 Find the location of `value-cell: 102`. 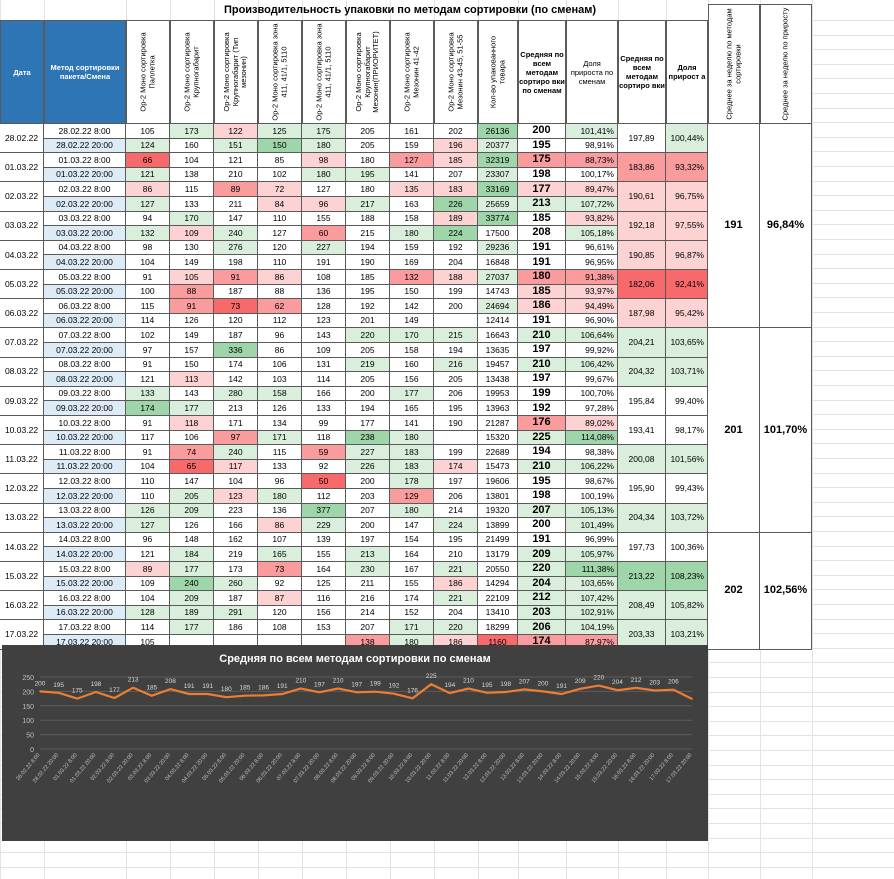

value-cell: 102 is located at coordinates (148, 335).